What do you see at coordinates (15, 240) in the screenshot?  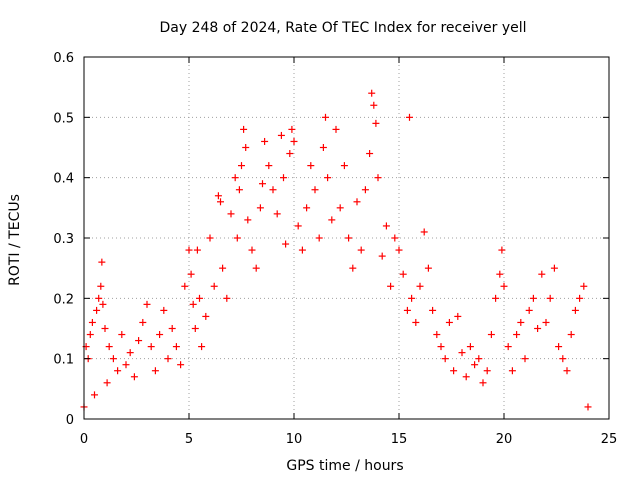 I see `y-axis-title: ROTI / TECUs` at bounding box center [15, 240].